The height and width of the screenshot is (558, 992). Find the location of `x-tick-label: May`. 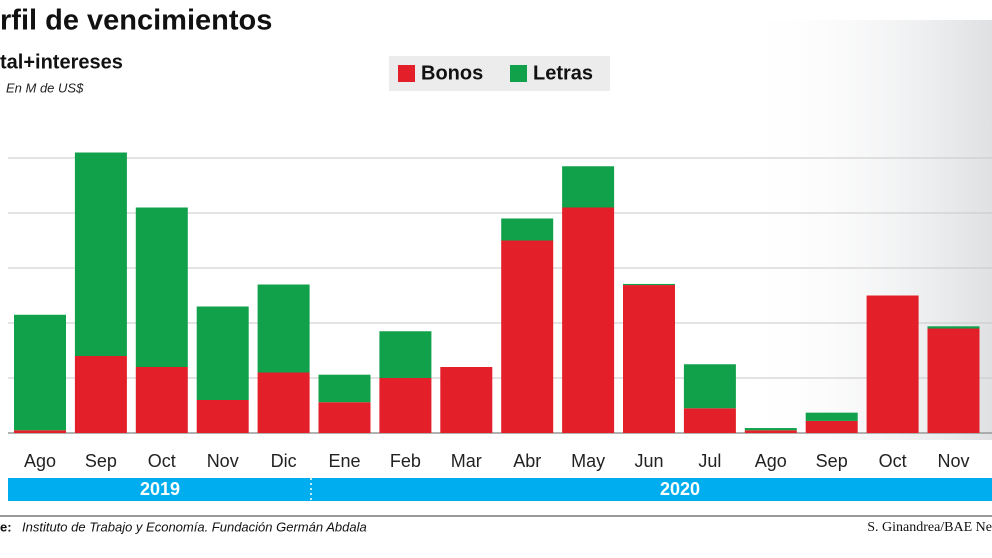

x-tick-label: May is located at coordinates (588, 461).